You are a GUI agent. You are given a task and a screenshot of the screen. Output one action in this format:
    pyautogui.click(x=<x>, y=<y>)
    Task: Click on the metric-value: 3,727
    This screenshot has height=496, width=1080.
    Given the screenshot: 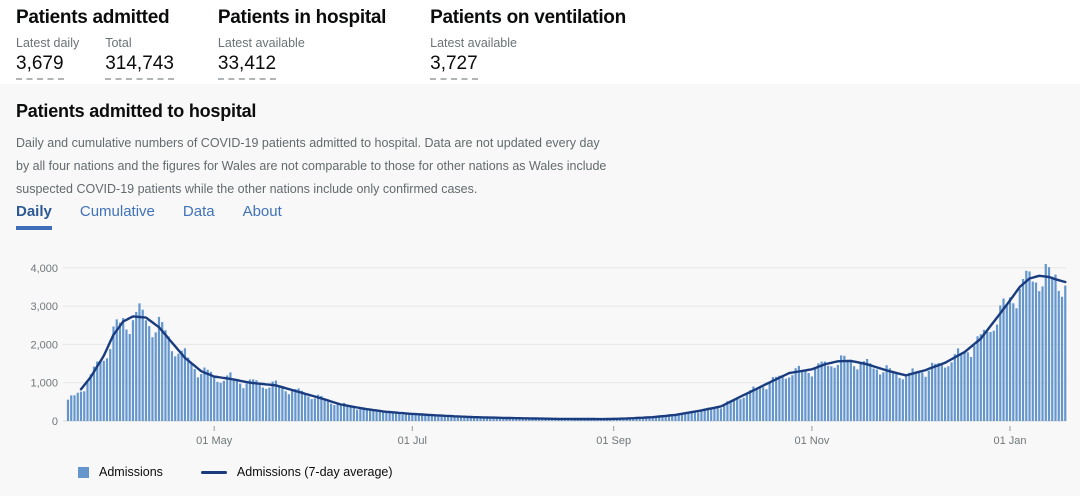 What is the action you would take?
    pyautogui.click(x=454, y=66)
    